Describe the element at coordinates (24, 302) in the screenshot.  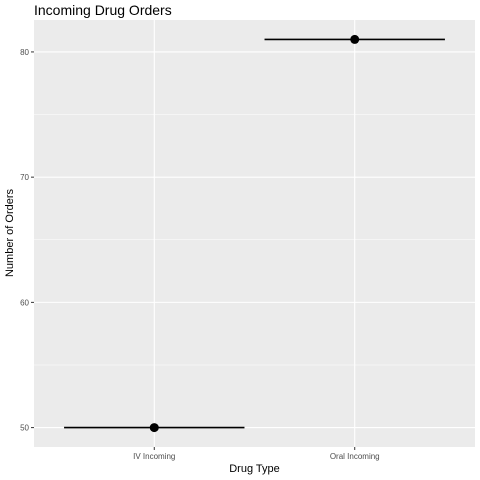
I see `y-tick-label: 60` at that location.